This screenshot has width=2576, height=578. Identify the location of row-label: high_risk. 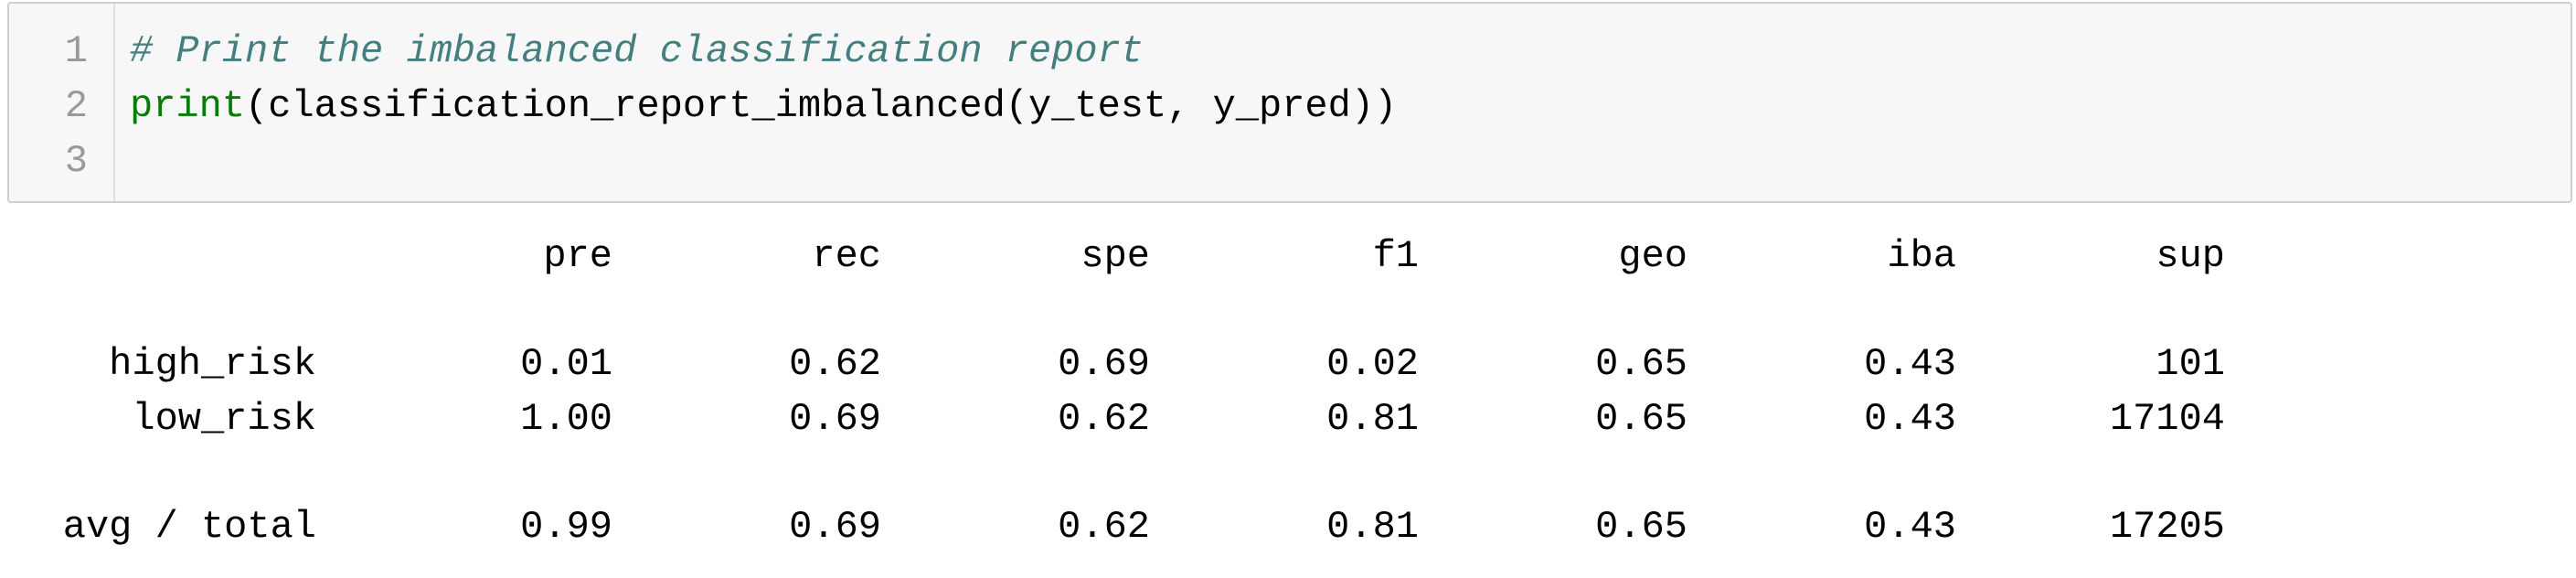
(212, 364).